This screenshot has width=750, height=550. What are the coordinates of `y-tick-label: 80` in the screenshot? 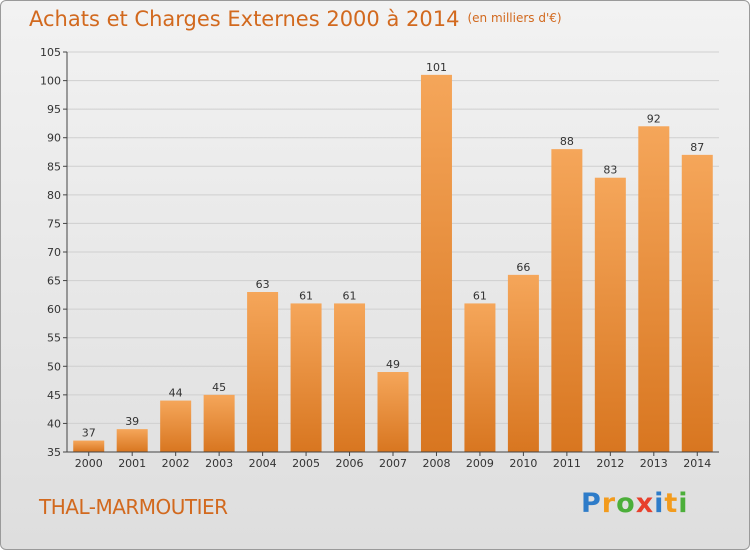 It's located at (54, 195).